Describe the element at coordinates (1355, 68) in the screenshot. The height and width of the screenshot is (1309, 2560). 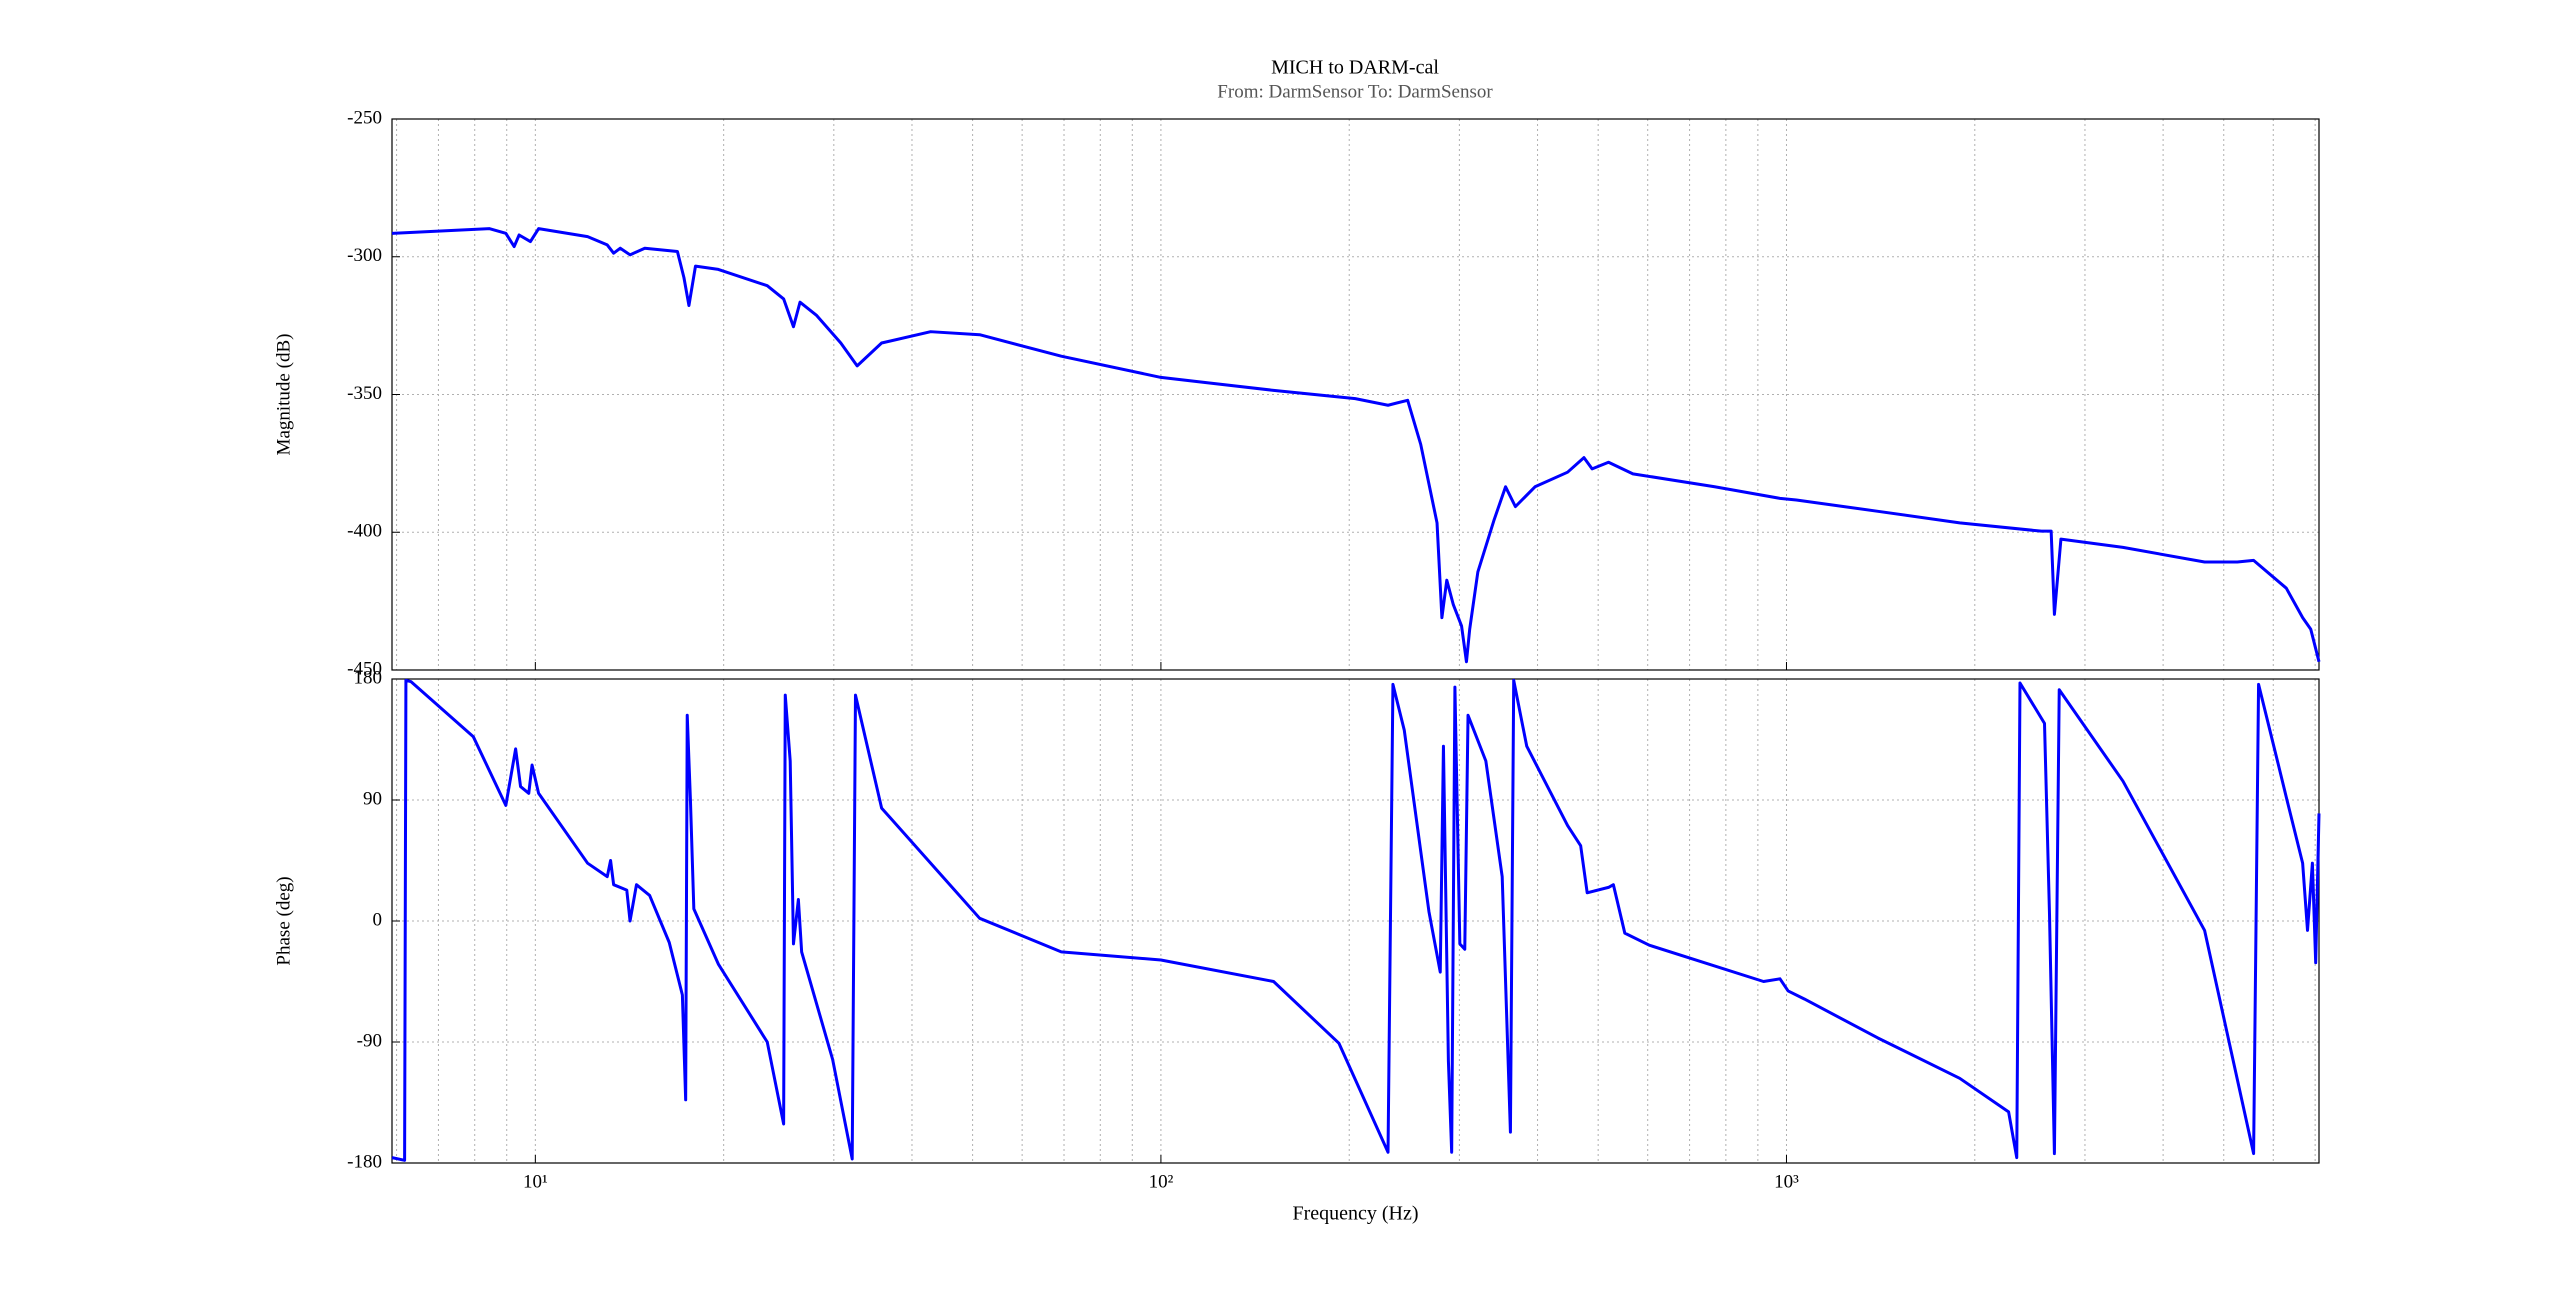
I see `chart-title: MICH to DARM-cal` at that location.